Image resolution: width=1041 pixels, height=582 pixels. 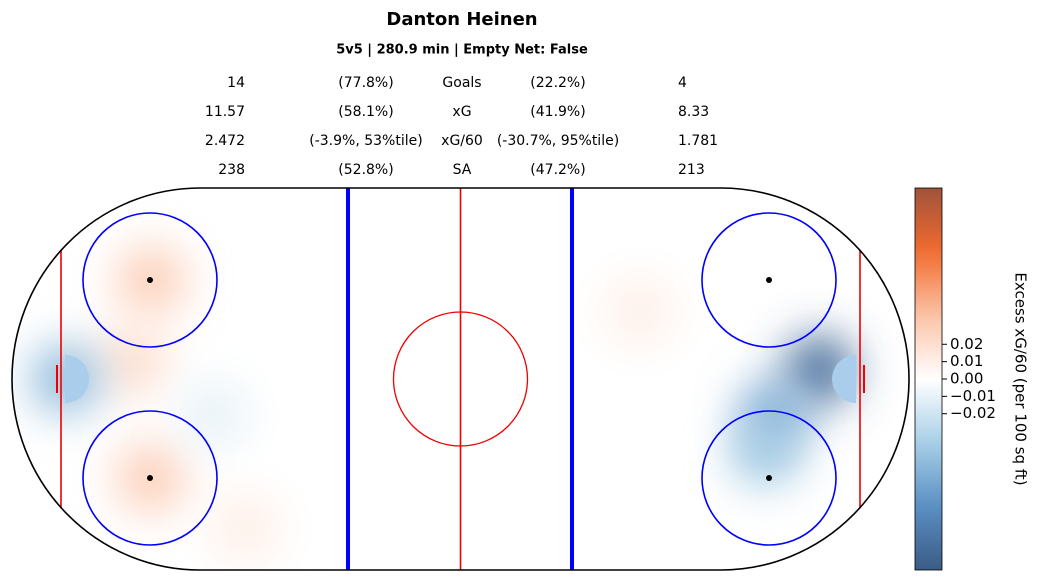 What do you see at coordinates (973, 413) in the screenshot?
I see `colorbar-tick-label: −0.02` at bounding box center [973, 413].